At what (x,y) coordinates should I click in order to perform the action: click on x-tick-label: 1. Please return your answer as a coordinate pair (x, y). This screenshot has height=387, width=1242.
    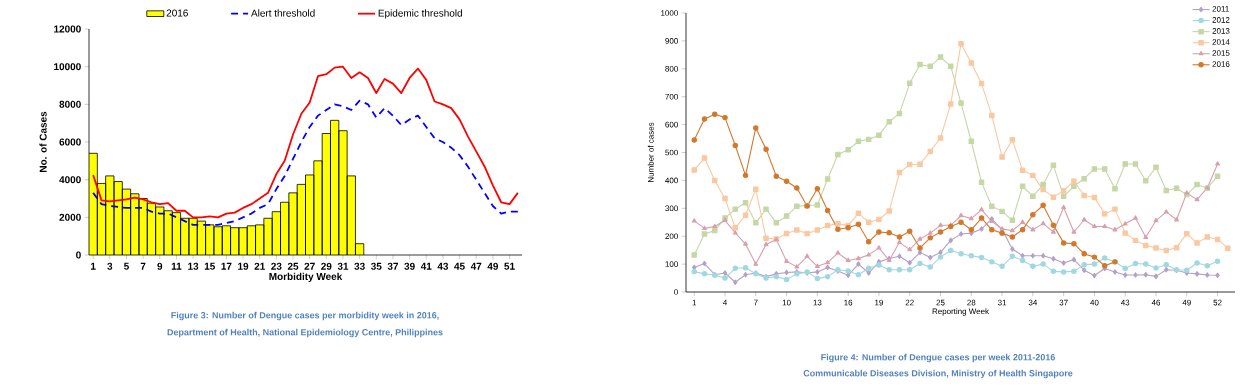
    Looking at the image, I should click on (93, 266).